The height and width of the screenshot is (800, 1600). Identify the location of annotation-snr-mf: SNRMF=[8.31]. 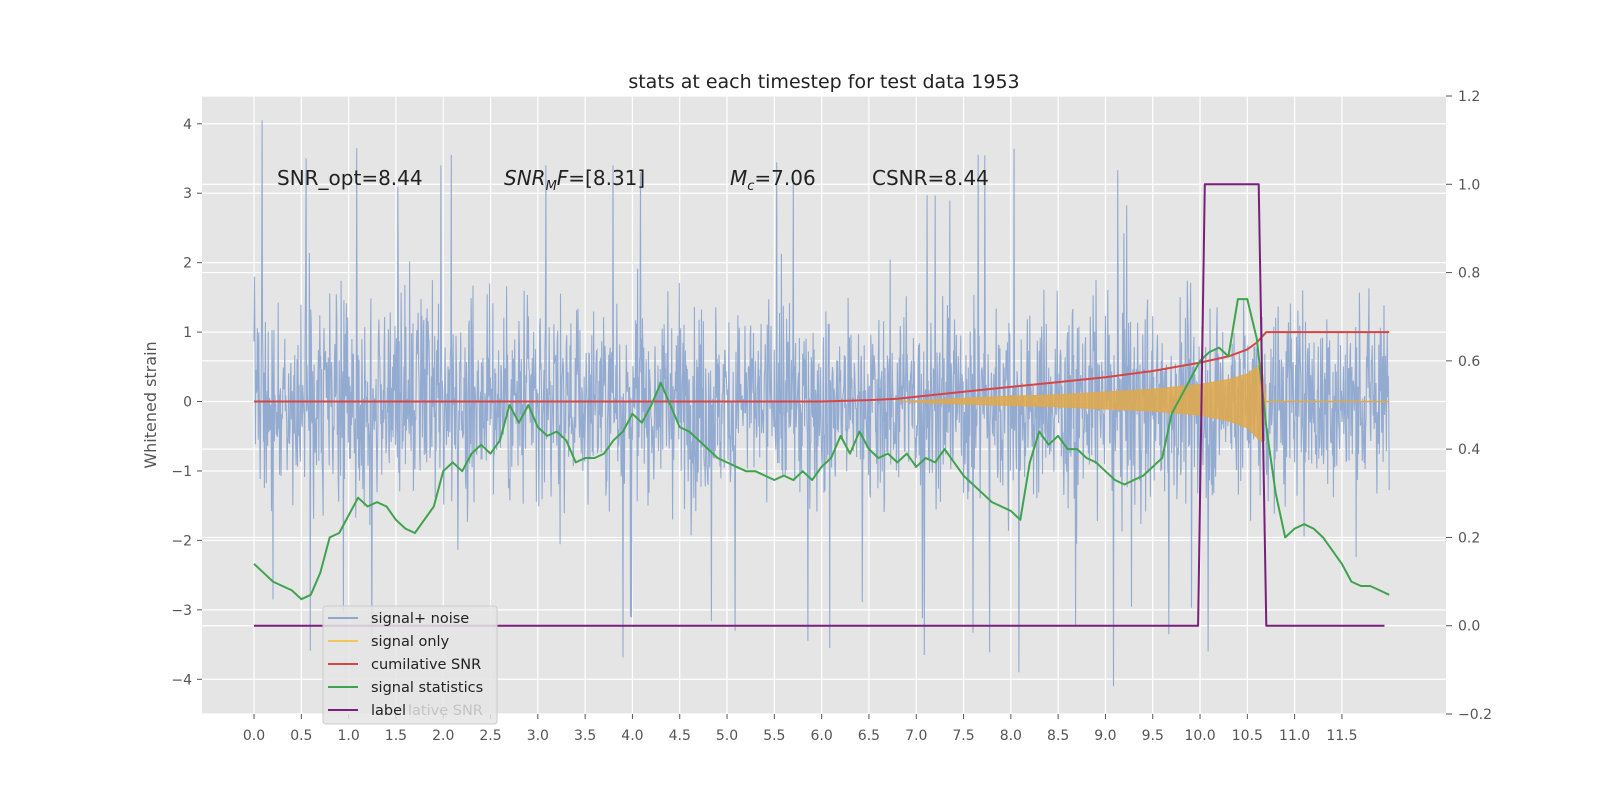
(574, 180).